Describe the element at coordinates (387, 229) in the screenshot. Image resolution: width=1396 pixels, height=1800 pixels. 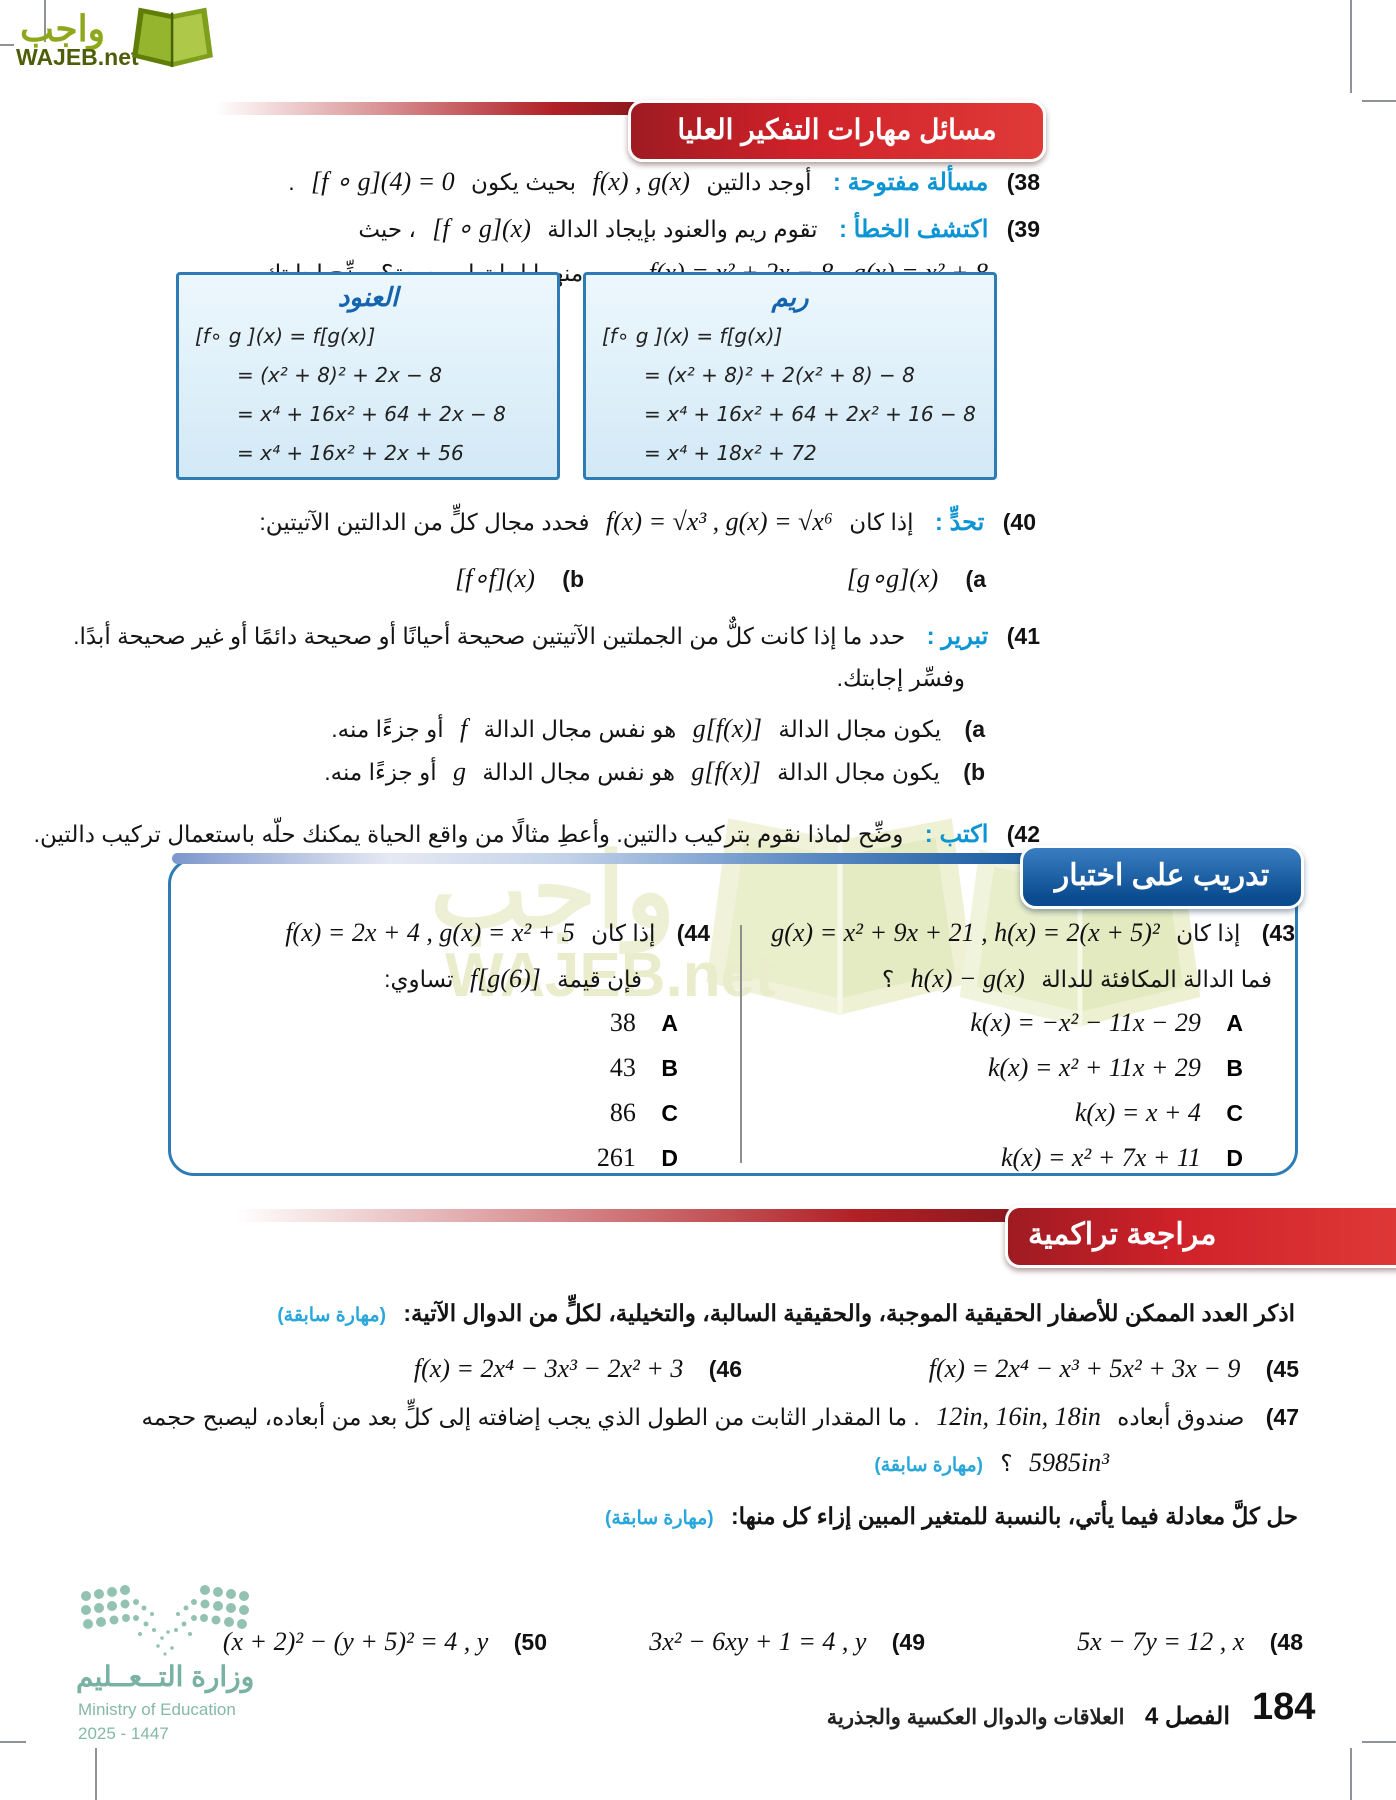
I see `problem-text: ، حيث` at that location.